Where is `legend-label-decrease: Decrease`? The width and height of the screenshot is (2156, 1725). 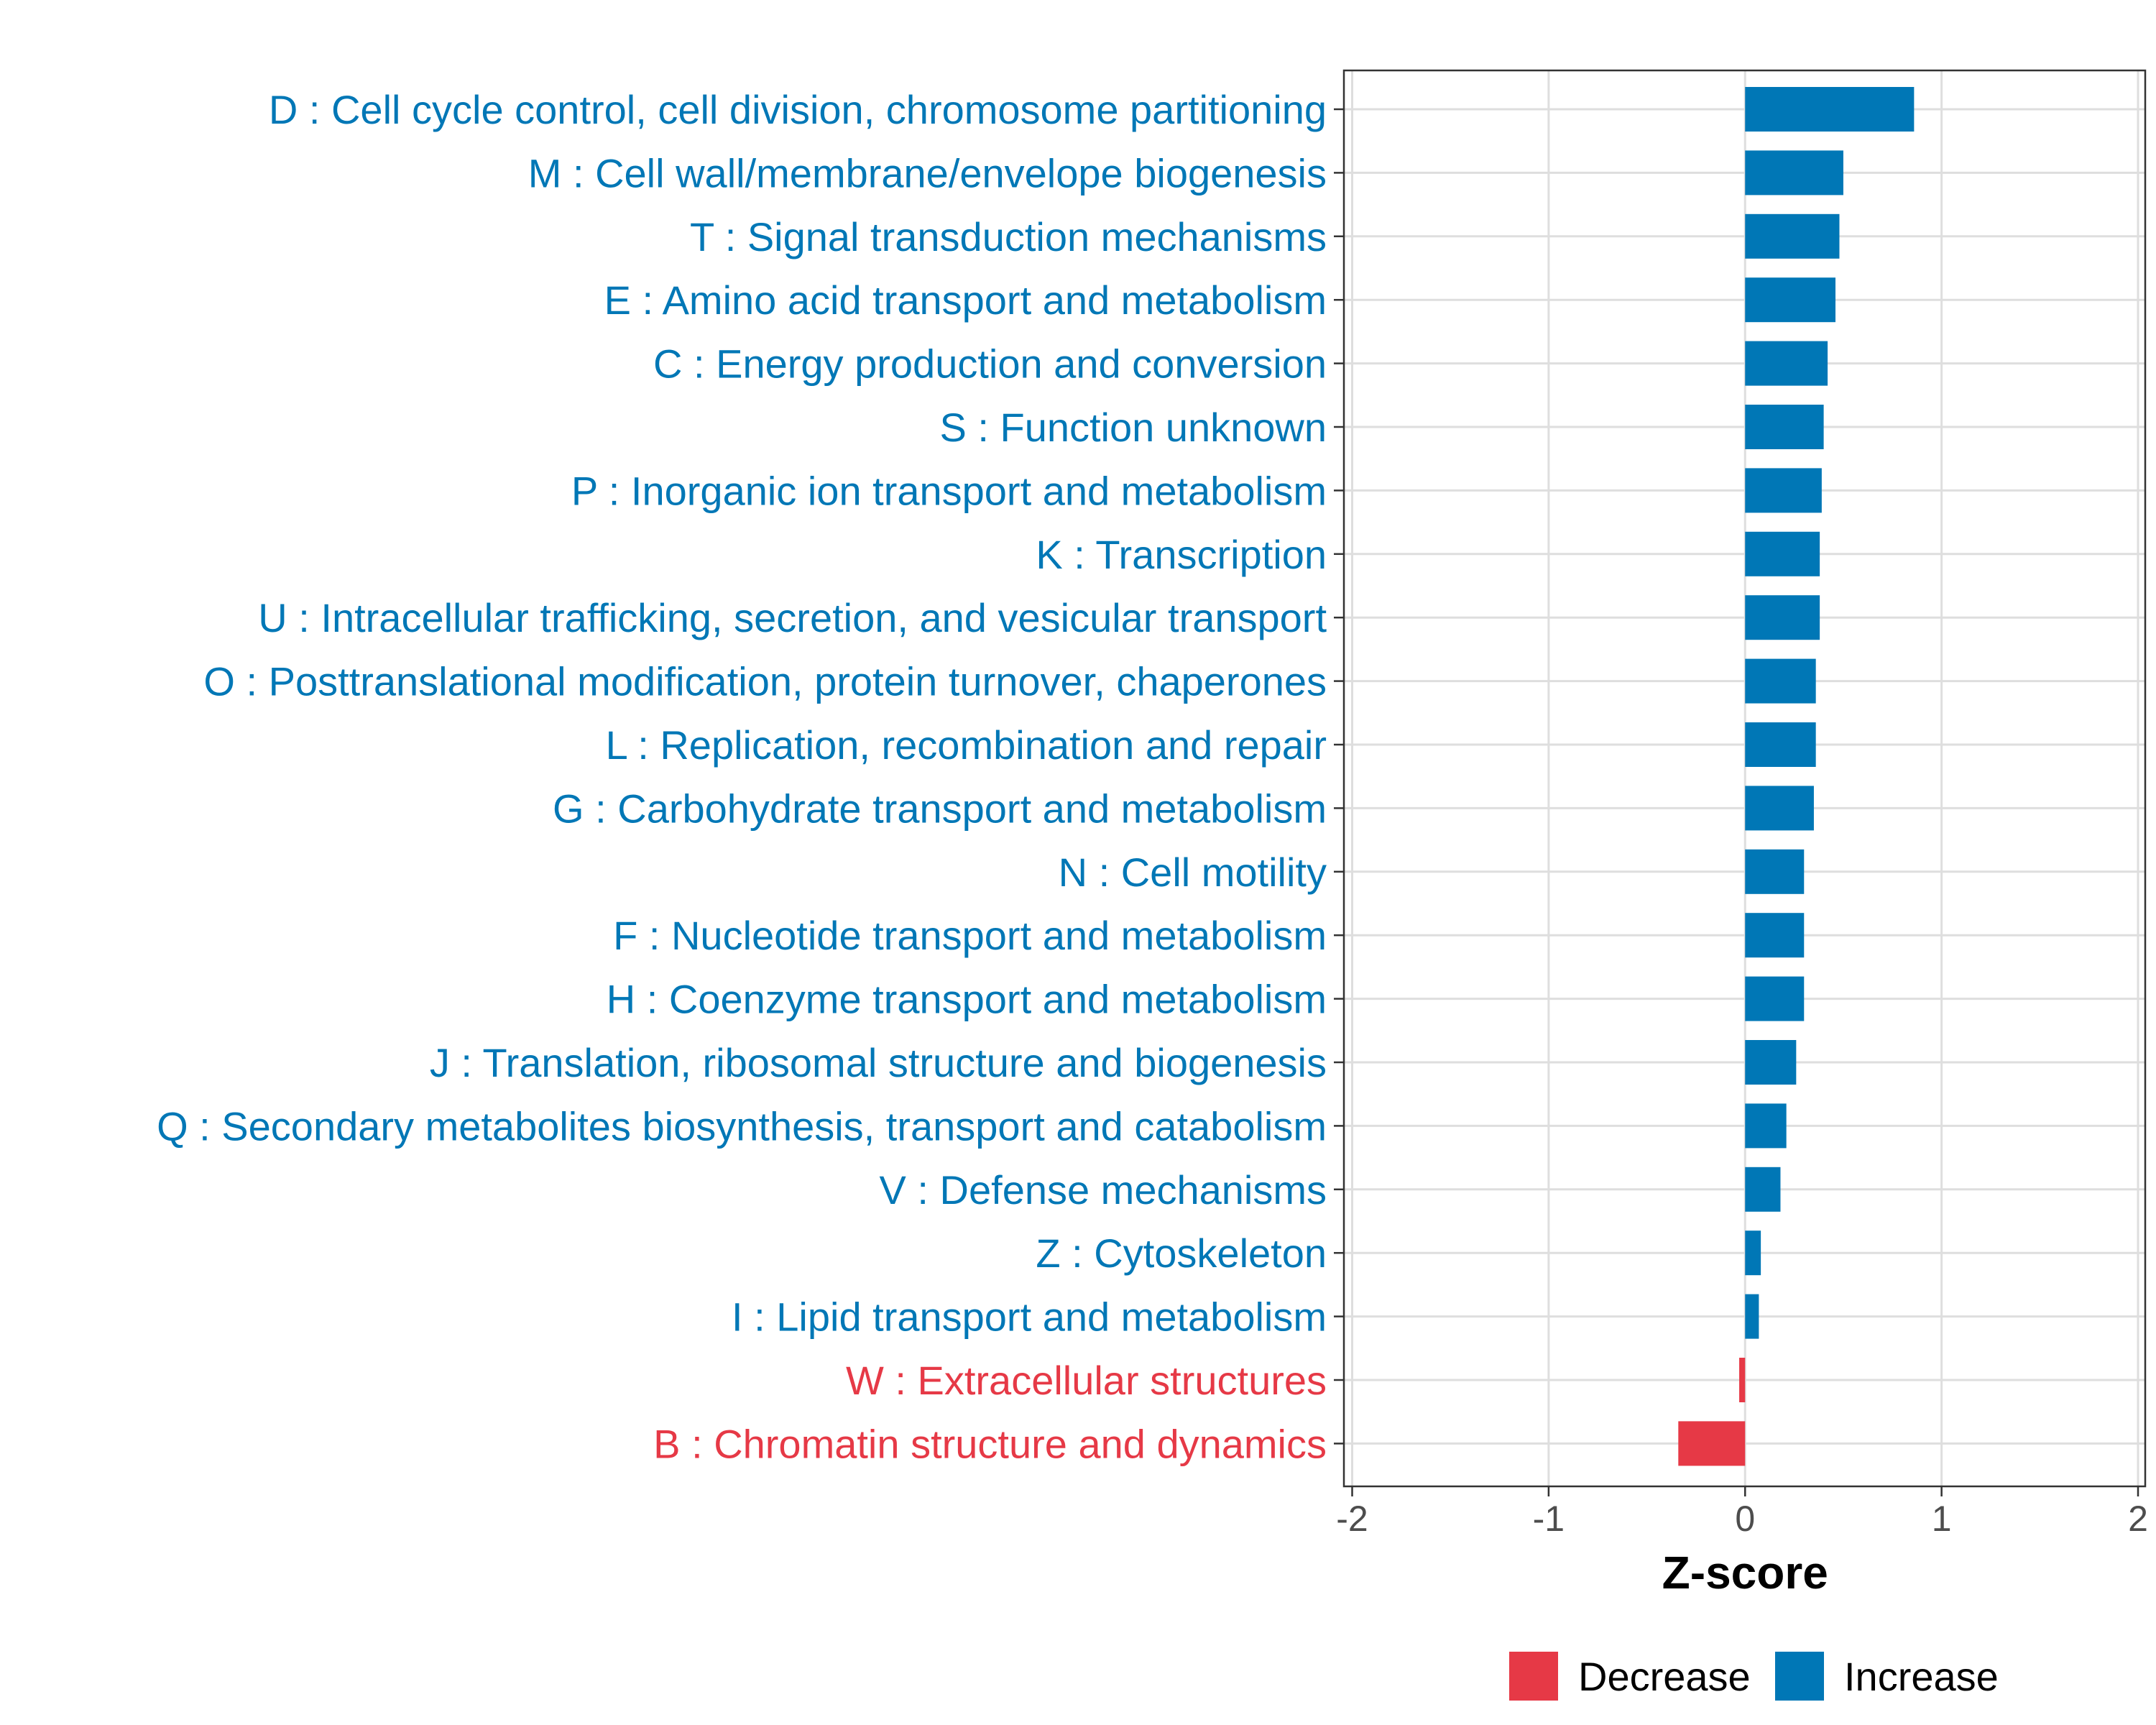
legend-label-decrease: Decrease is located at coordinates (1665, 1676).